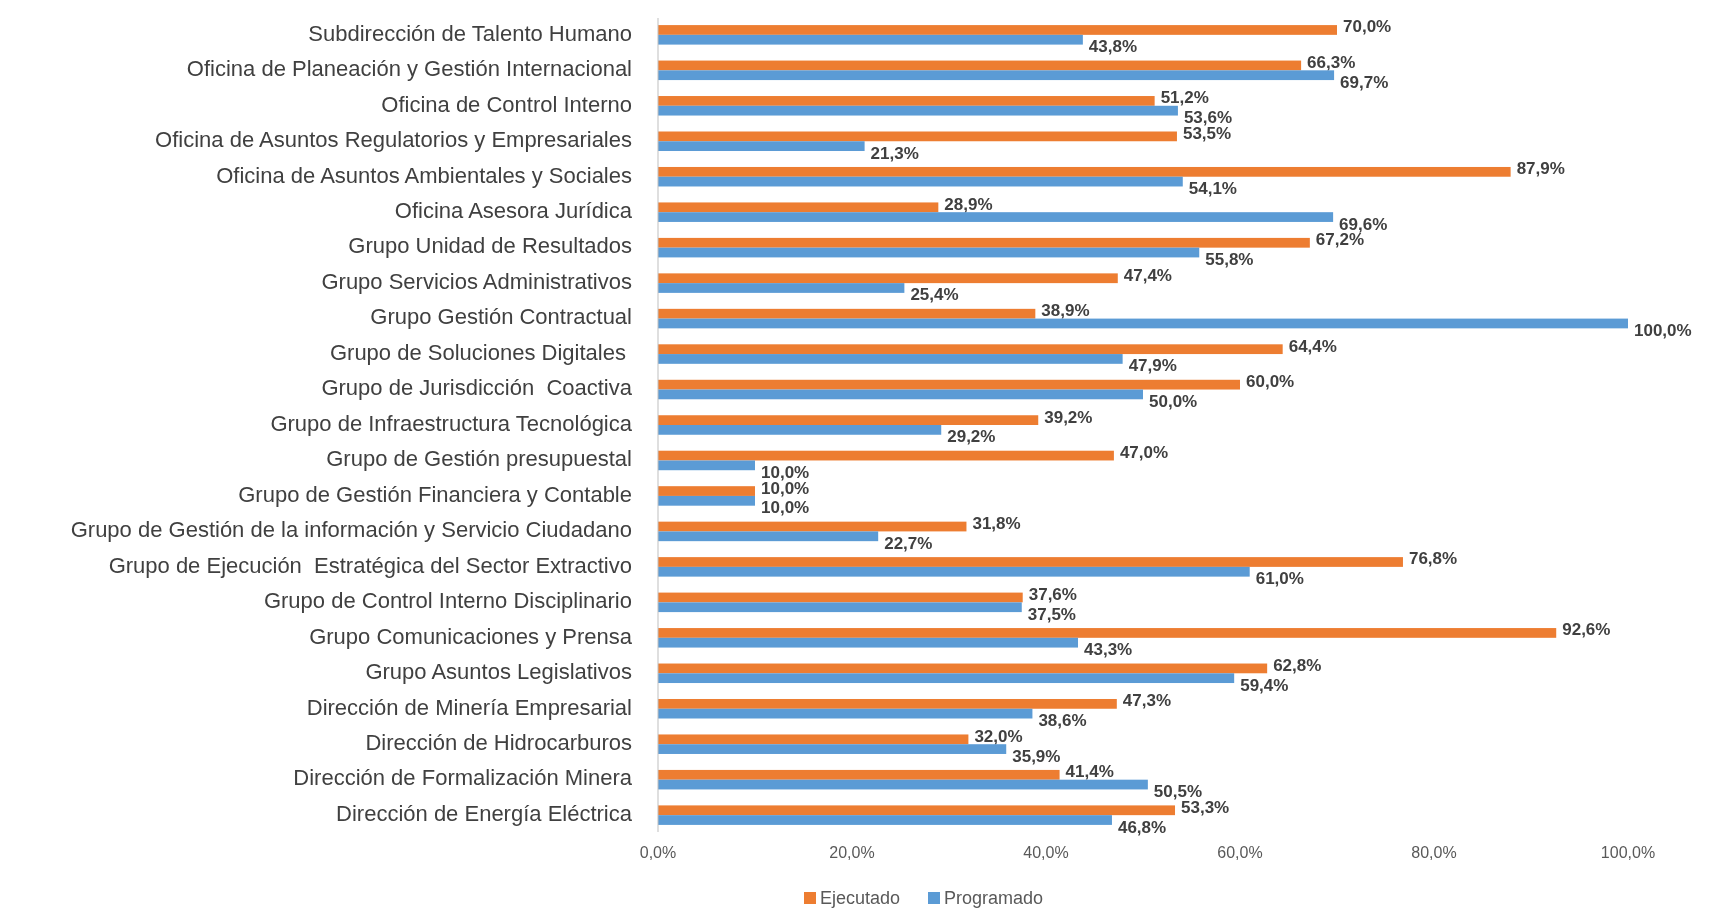 This screenshot has height=924, width=1735. I want to click on data-label: 47,3%, so click(1147, 701).